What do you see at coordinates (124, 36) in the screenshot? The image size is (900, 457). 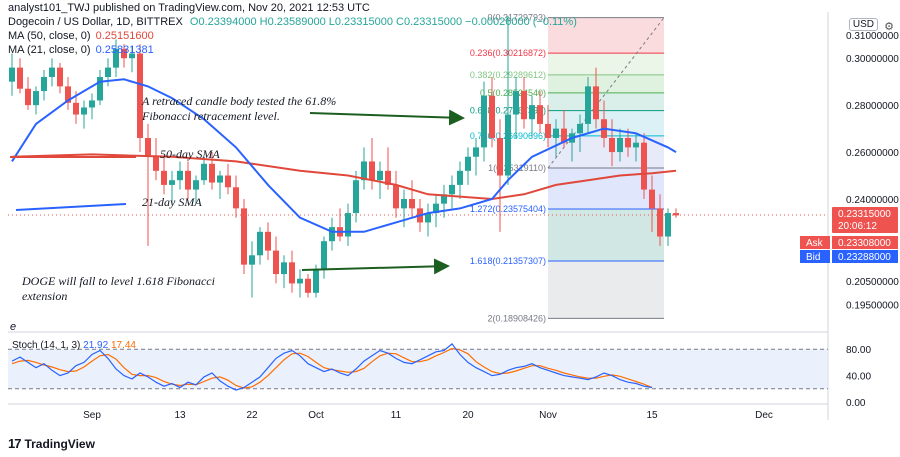 I see `ma50-legend-value: 0.25151600` at bounding box center [124, 36].